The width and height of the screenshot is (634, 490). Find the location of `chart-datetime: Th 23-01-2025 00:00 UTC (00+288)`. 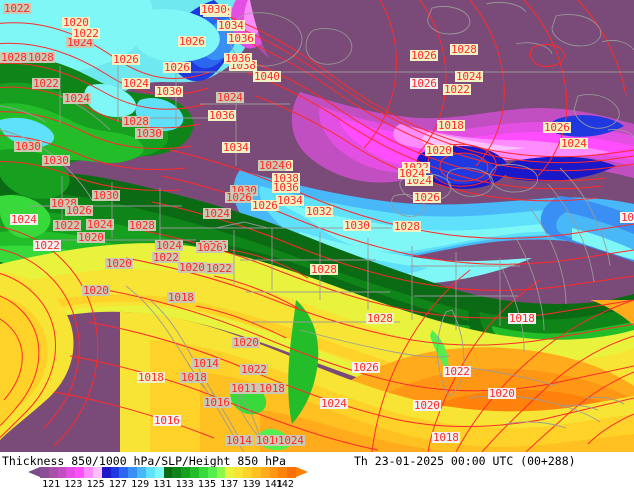

chart-datetime: Th 23-01-2025 00:00 UTC (00+288) is located at coordinates (465, 461).